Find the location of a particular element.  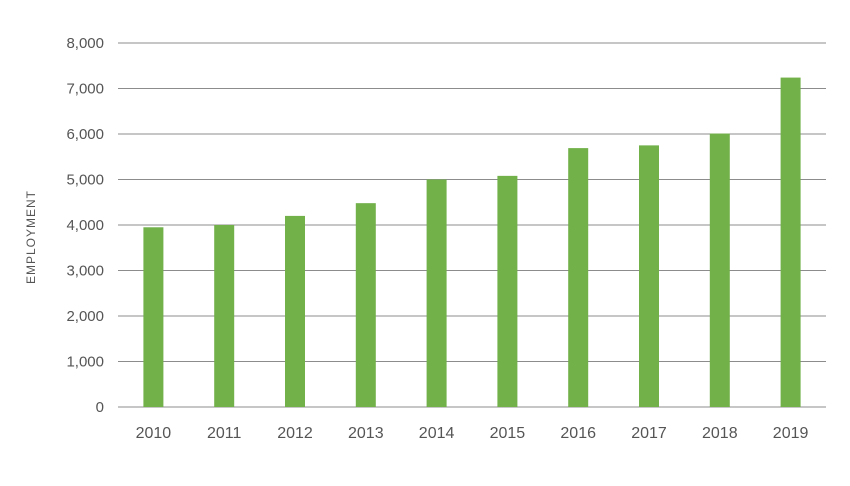

y-tick-label: 1,000 is located at coordinates (85, 362).